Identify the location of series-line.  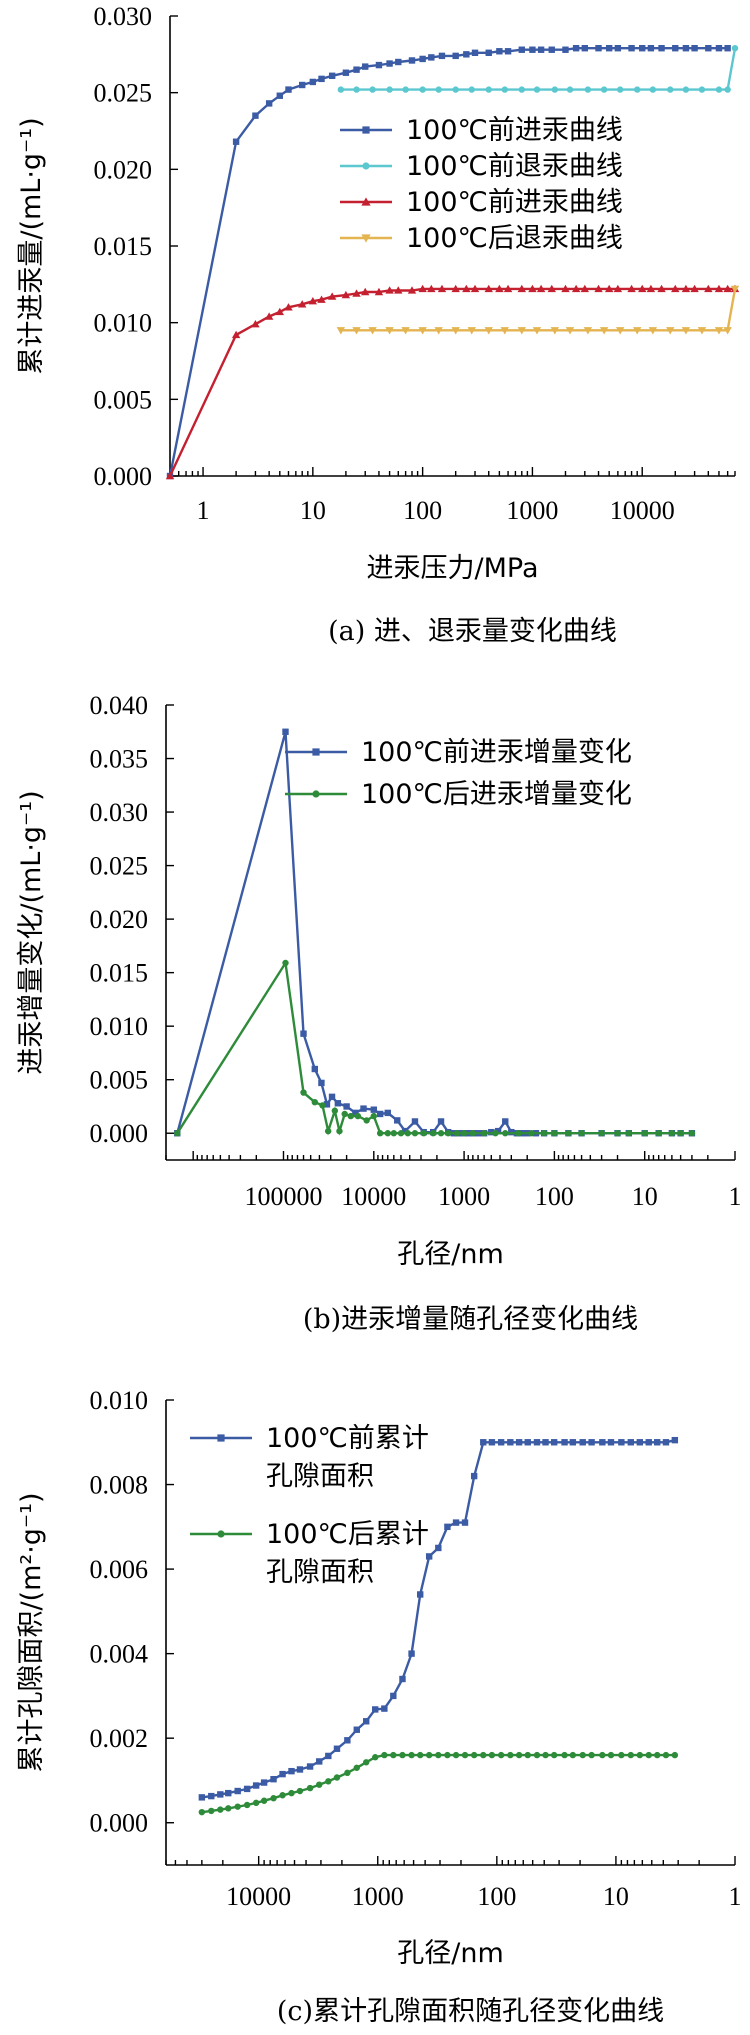
(438, 1783).